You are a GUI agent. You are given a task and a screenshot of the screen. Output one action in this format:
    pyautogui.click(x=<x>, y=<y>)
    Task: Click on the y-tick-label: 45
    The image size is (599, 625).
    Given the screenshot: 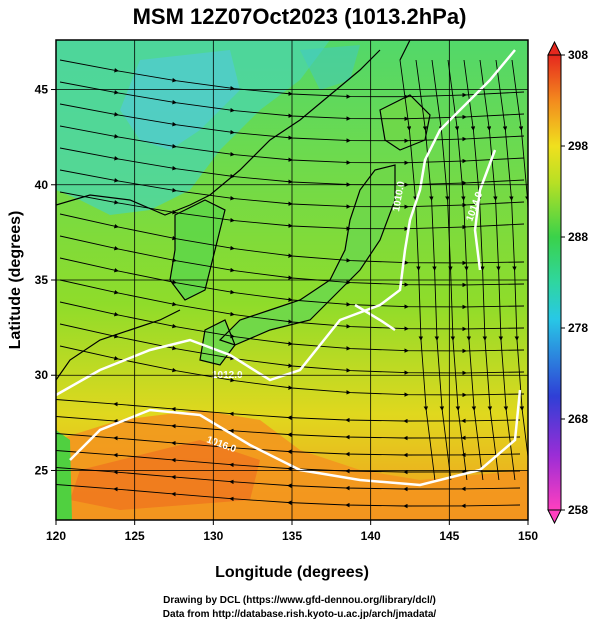 What is the action you would take?
    pyautogui.click(x=42, y=90)
    